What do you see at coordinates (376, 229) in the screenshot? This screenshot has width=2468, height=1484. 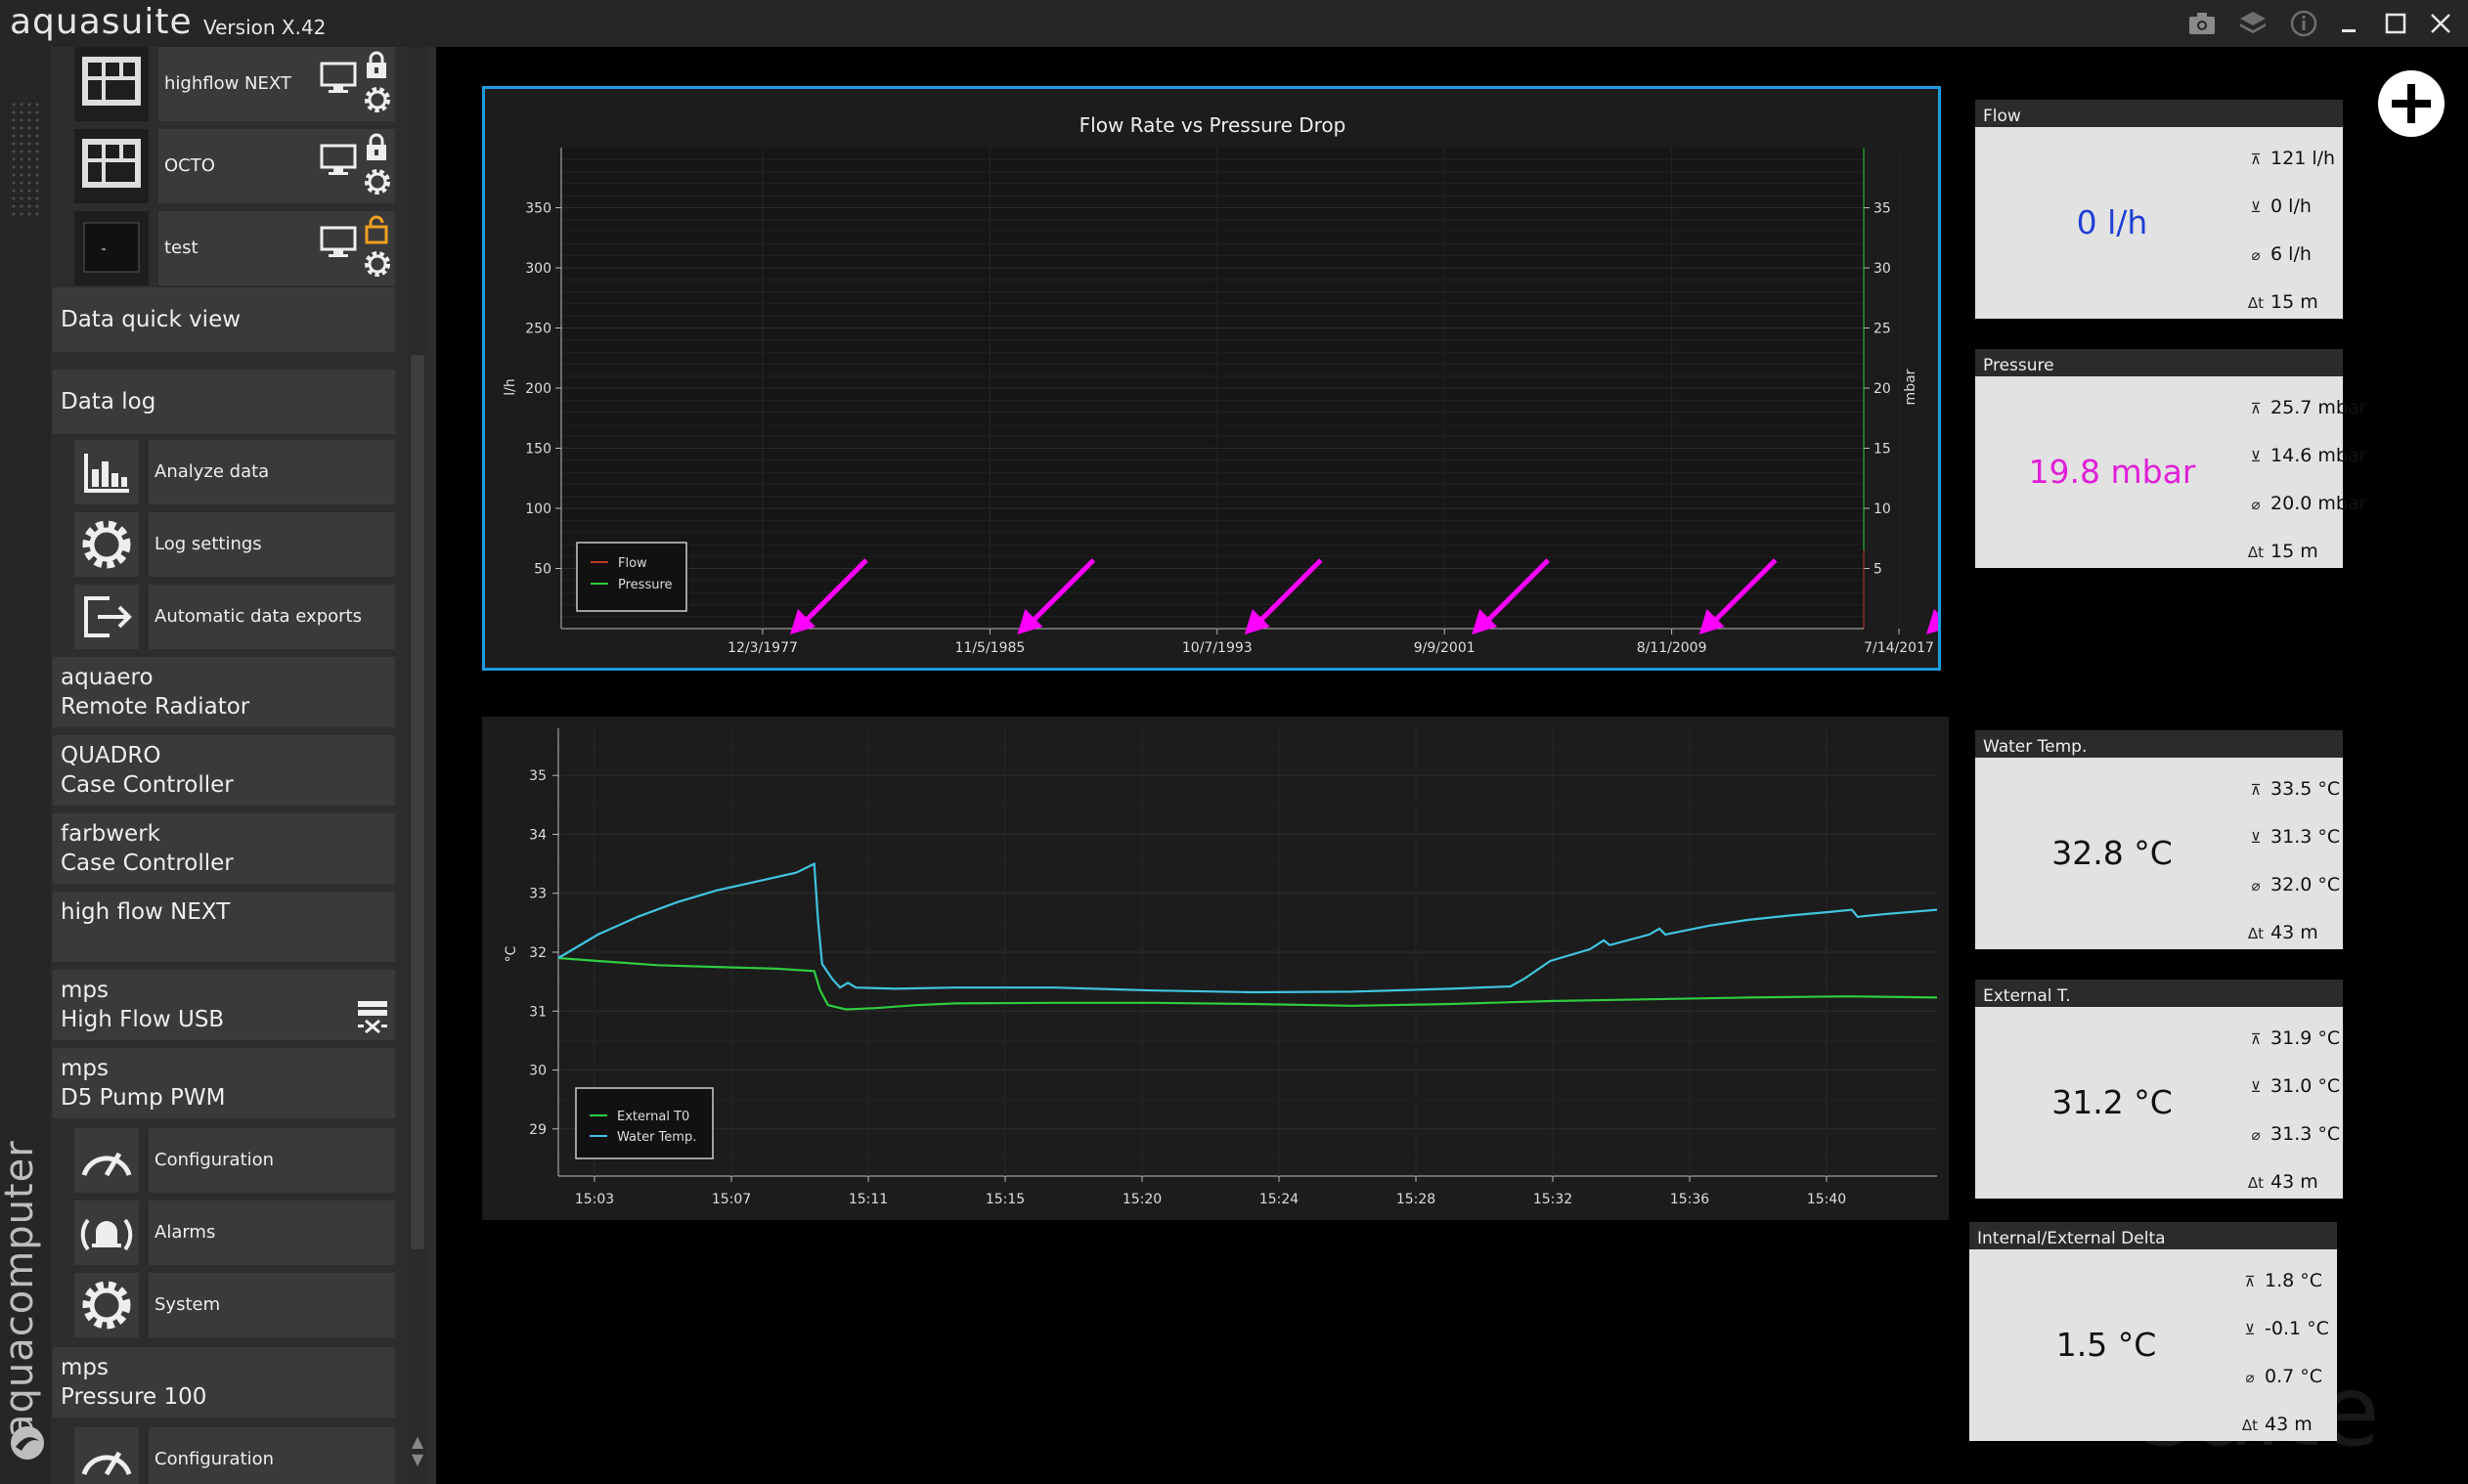 I see `unlock-icon` at bounding box center [376, 229].